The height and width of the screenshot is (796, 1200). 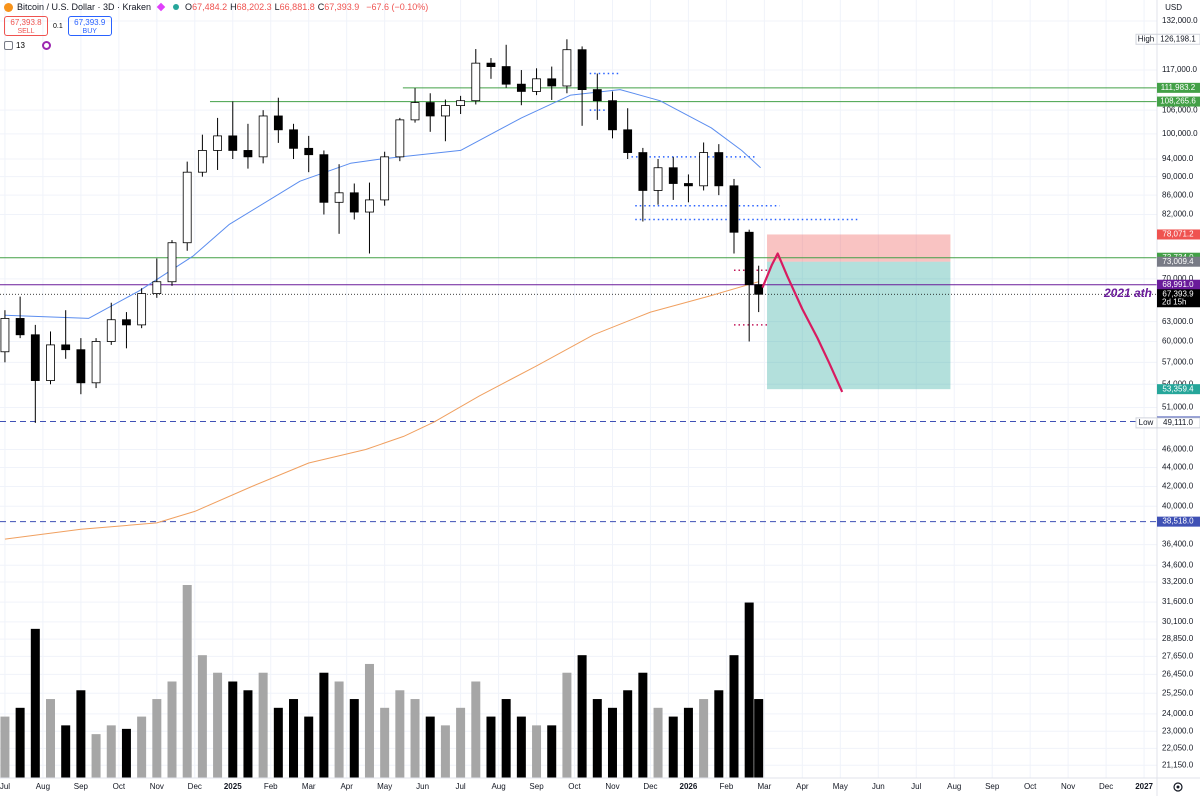 What do you see at coordinates (321, 7) in the screenshot?
I see `ohlc-key: C` at bounding box center [321, 7].